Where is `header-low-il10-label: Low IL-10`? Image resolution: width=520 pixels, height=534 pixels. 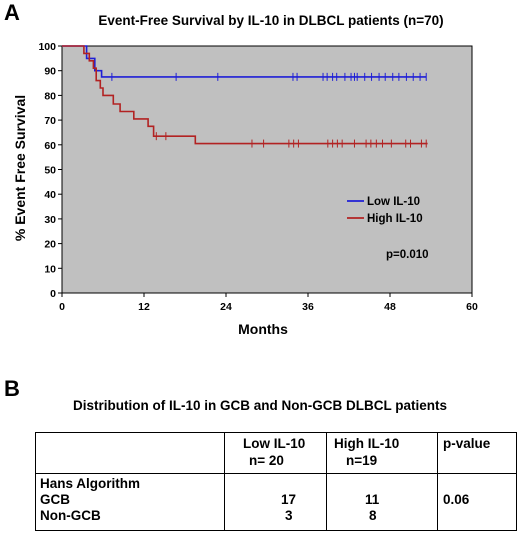
header-low-il10-label: Low IL-10 is located at coordinates (274, 443).